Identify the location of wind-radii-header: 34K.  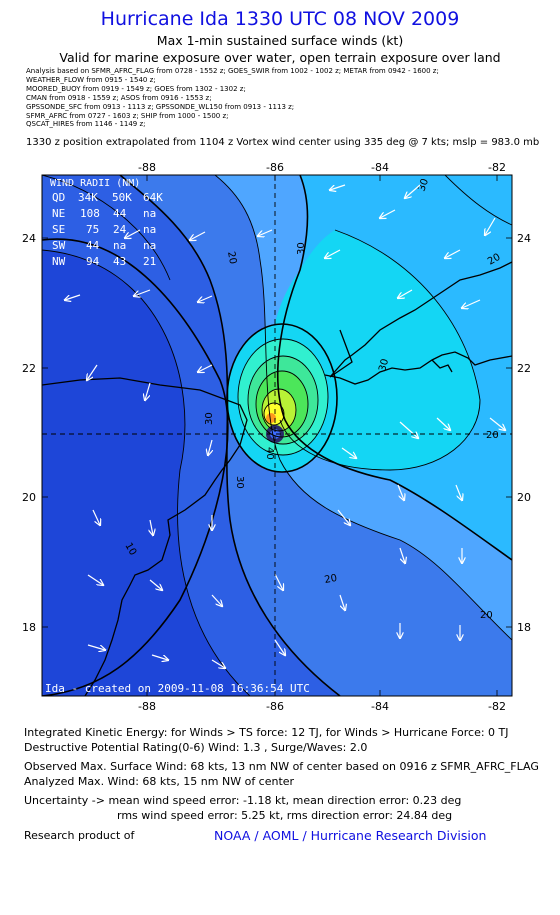
(88, 197).